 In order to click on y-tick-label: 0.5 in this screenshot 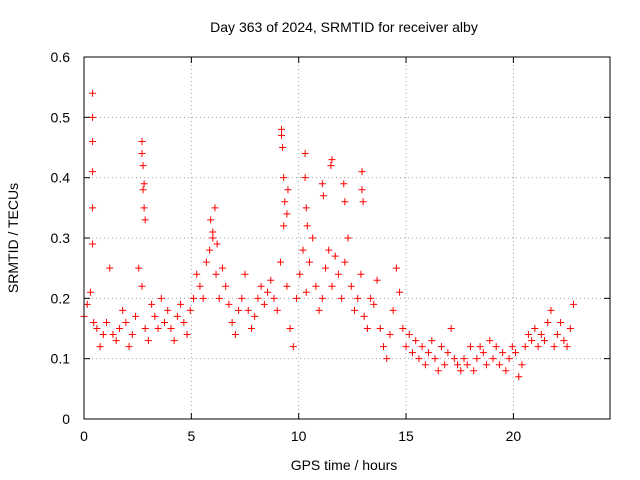, I will do `click(61, 117)`.